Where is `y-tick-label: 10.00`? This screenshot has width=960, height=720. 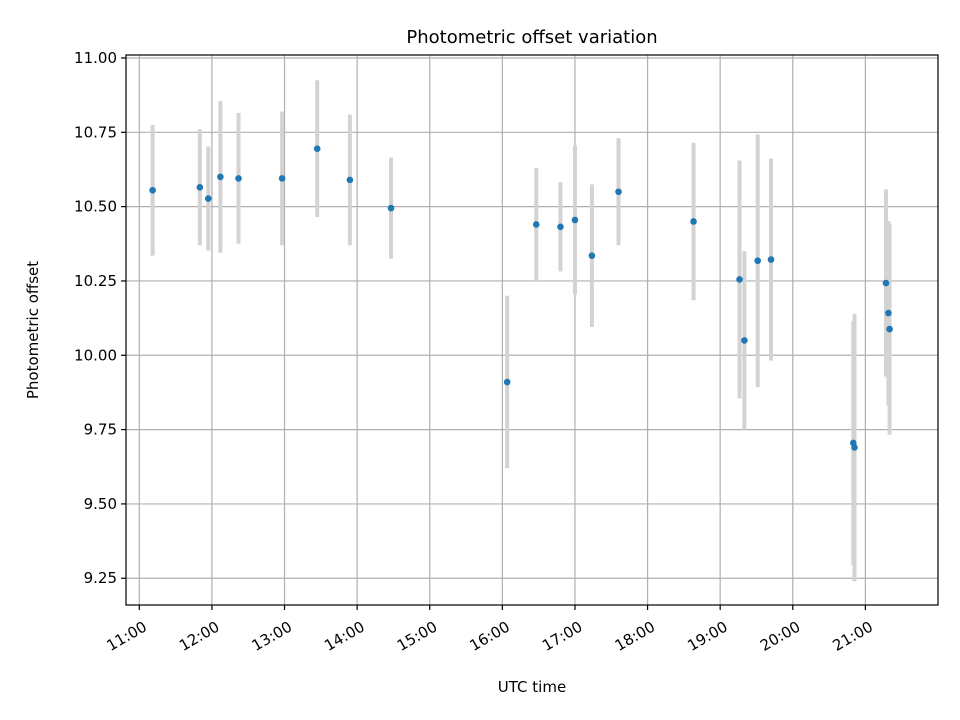 y-tick-label: 10.00 is located at coordinates (95, 355).